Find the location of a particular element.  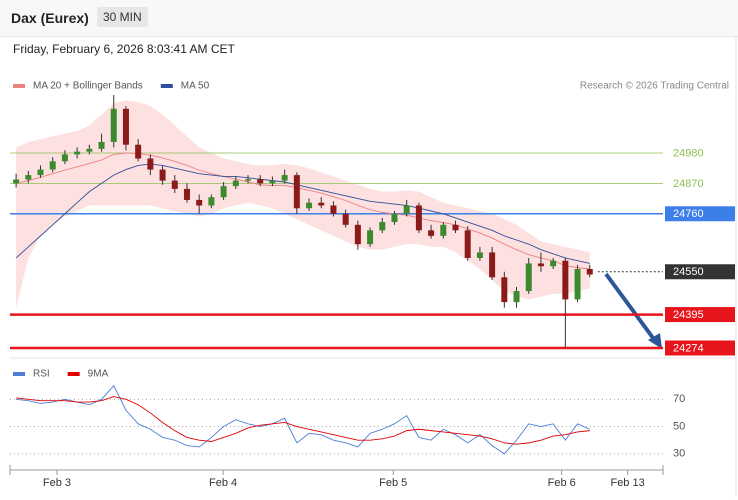

x-tick-label: Feb 13 is located at coordinates (627, 483).